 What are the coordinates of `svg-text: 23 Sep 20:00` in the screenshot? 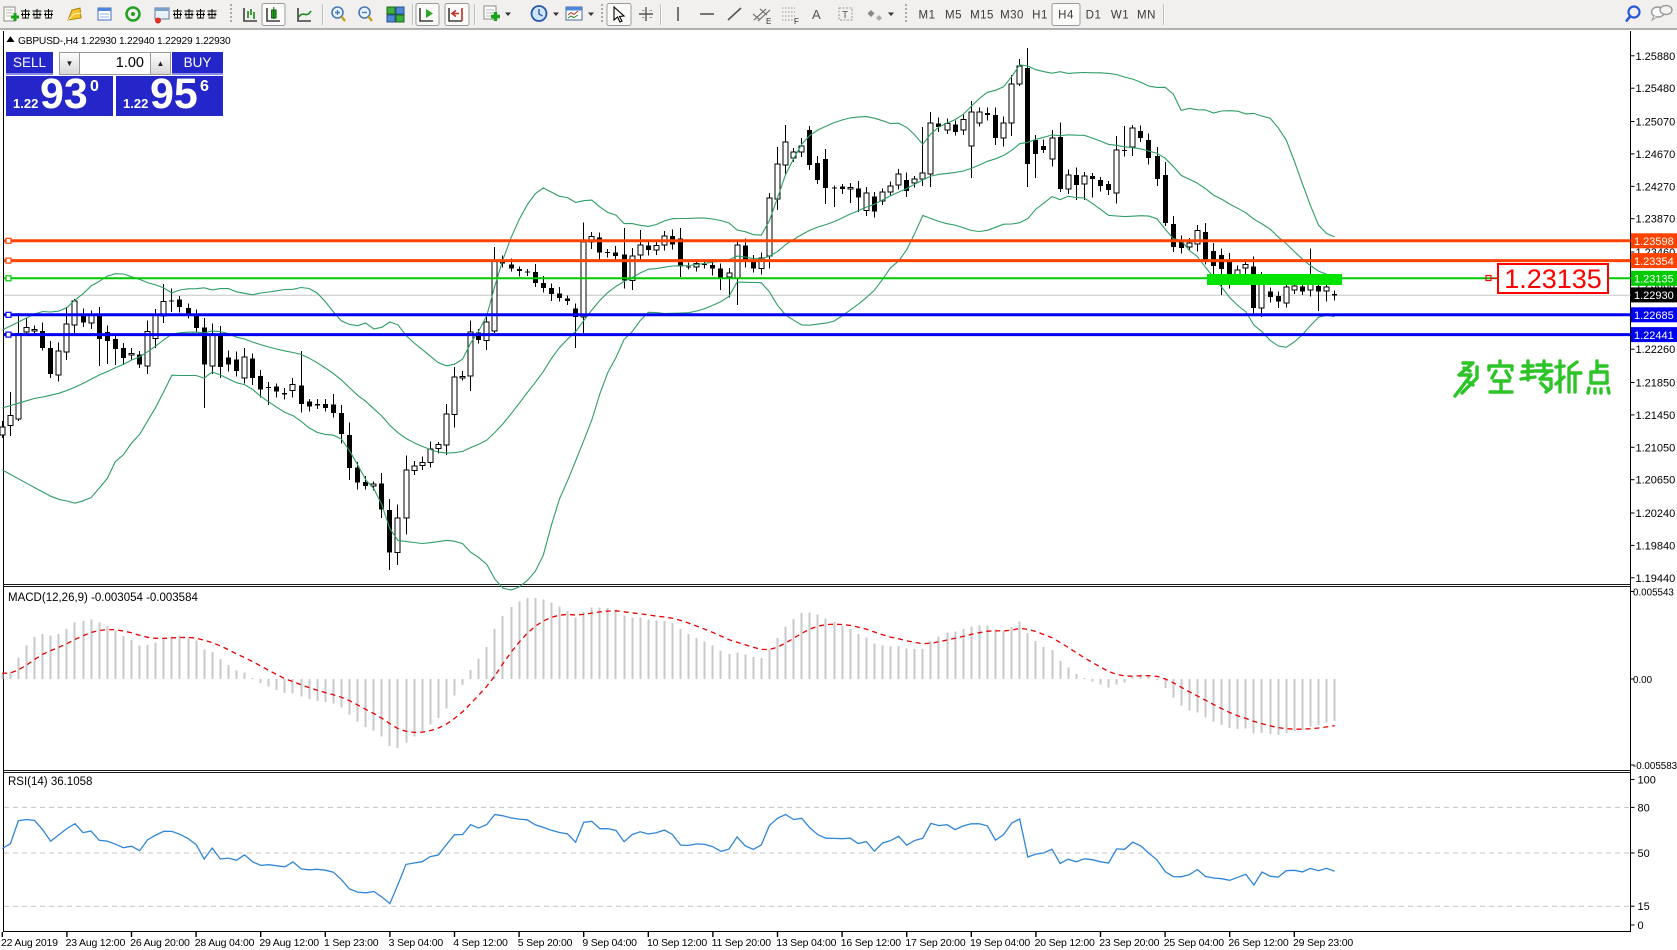 It's located at (1129, 943).